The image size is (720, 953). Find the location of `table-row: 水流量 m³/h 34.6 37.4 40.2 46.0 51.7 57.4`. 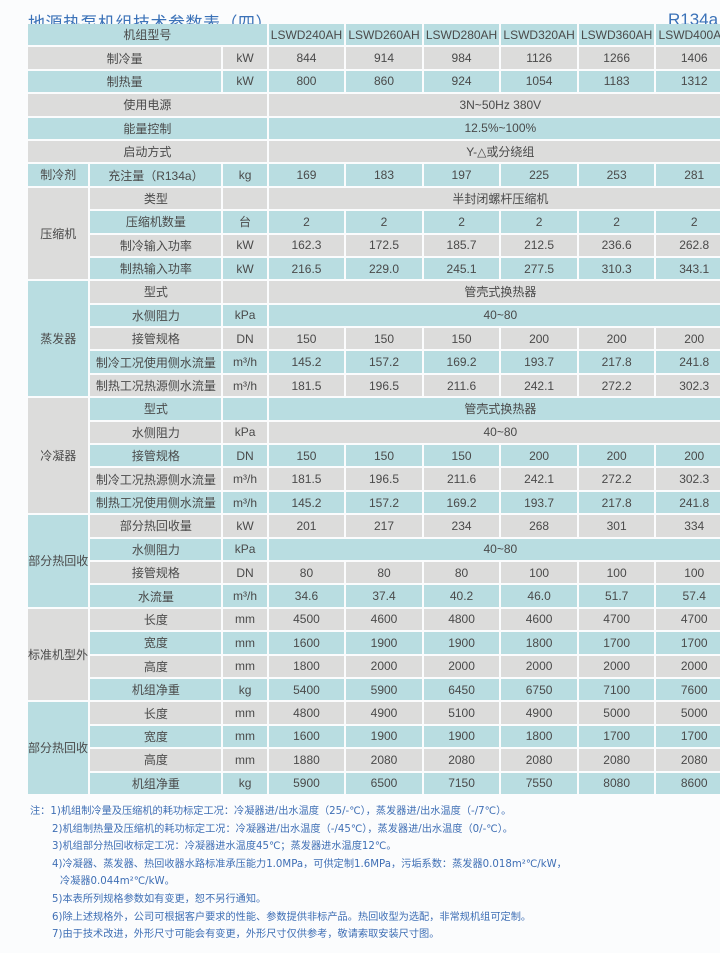

table-row: 水流量 m³/h 34.6 37.4 40.2 46.0 51.7 57.4 is located at coordinates (374, 596).